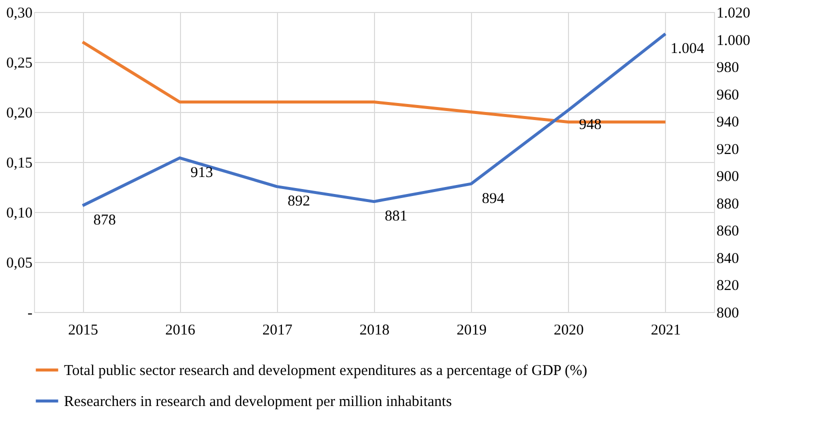 Image resolution: width=835 pixels, height=441 pixels. Describe the element at coordinates (375, 330) in the screenshot. I see `x-tick-label: 2018` at that location.